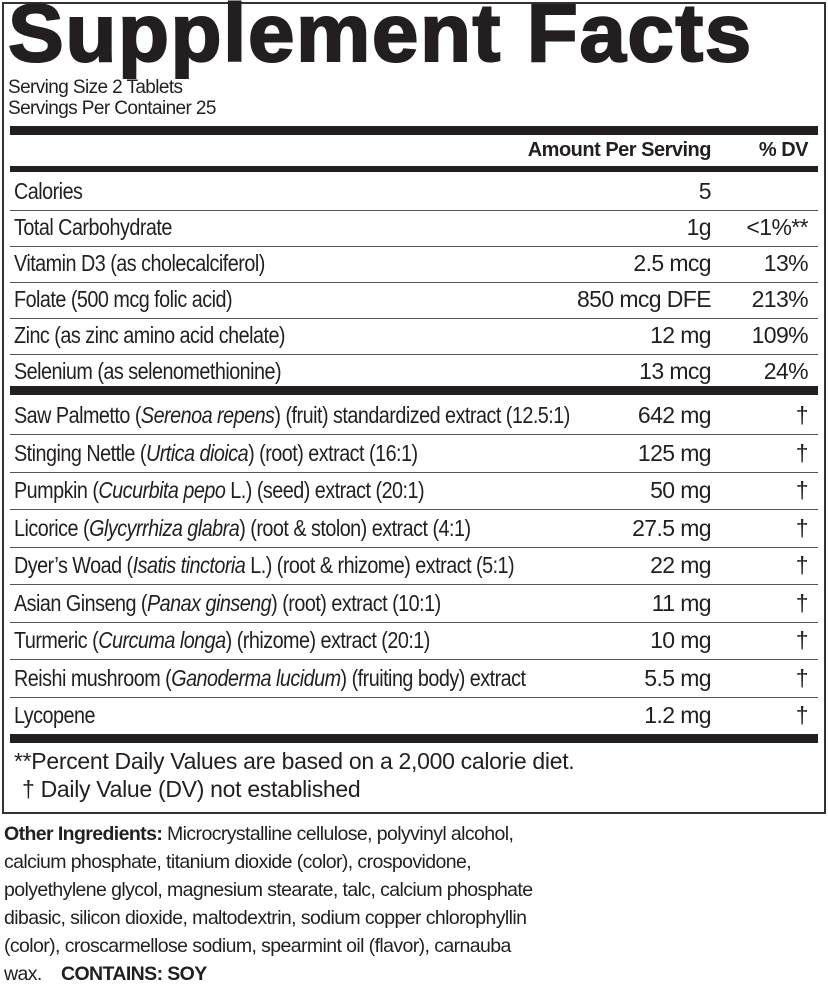 This screenshot has width=828, height=1000. I want to click on ingredient-part: L.) (seed) extract (20:1), so click(325, 490).